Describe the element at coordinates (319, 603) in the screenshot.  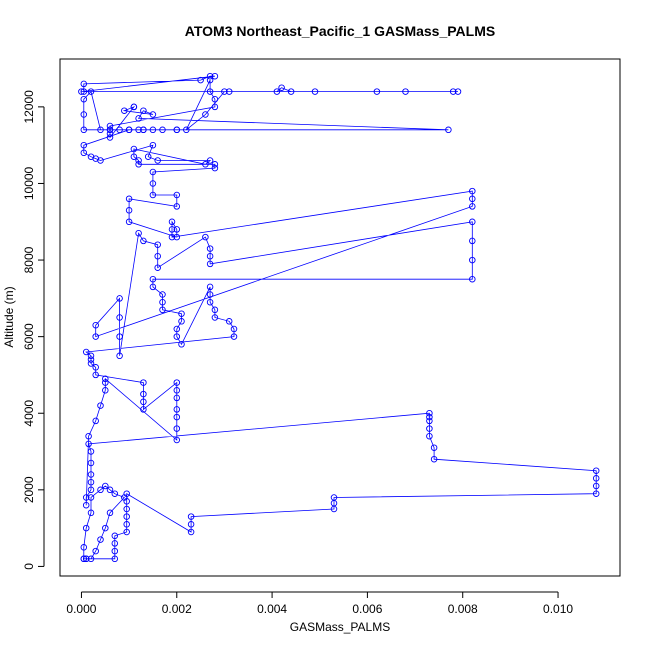
I see `x-axis: 0.000 0.002 0.004 0.006 0.008 0.010` at that location.